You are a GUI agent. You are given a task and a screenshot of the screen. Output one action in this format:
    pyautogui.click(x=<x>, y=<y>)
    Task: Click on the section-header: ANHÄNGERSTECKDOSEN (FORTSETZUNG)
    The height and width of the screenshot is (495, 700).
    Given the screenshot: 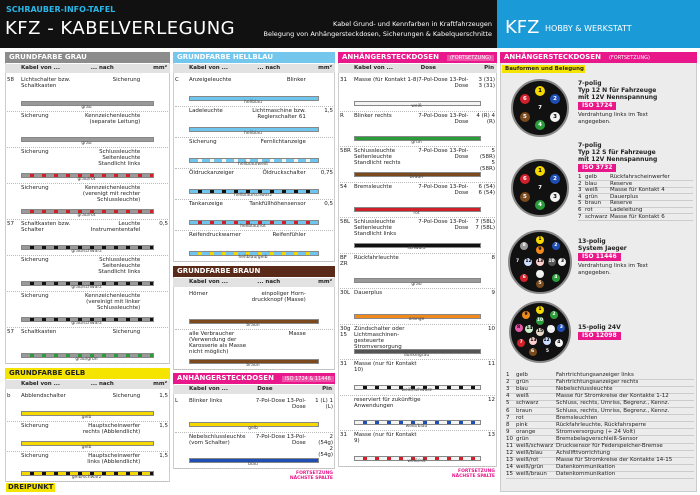 What is the action you would take?
    pyautogui.click(x=417, y=57)
    